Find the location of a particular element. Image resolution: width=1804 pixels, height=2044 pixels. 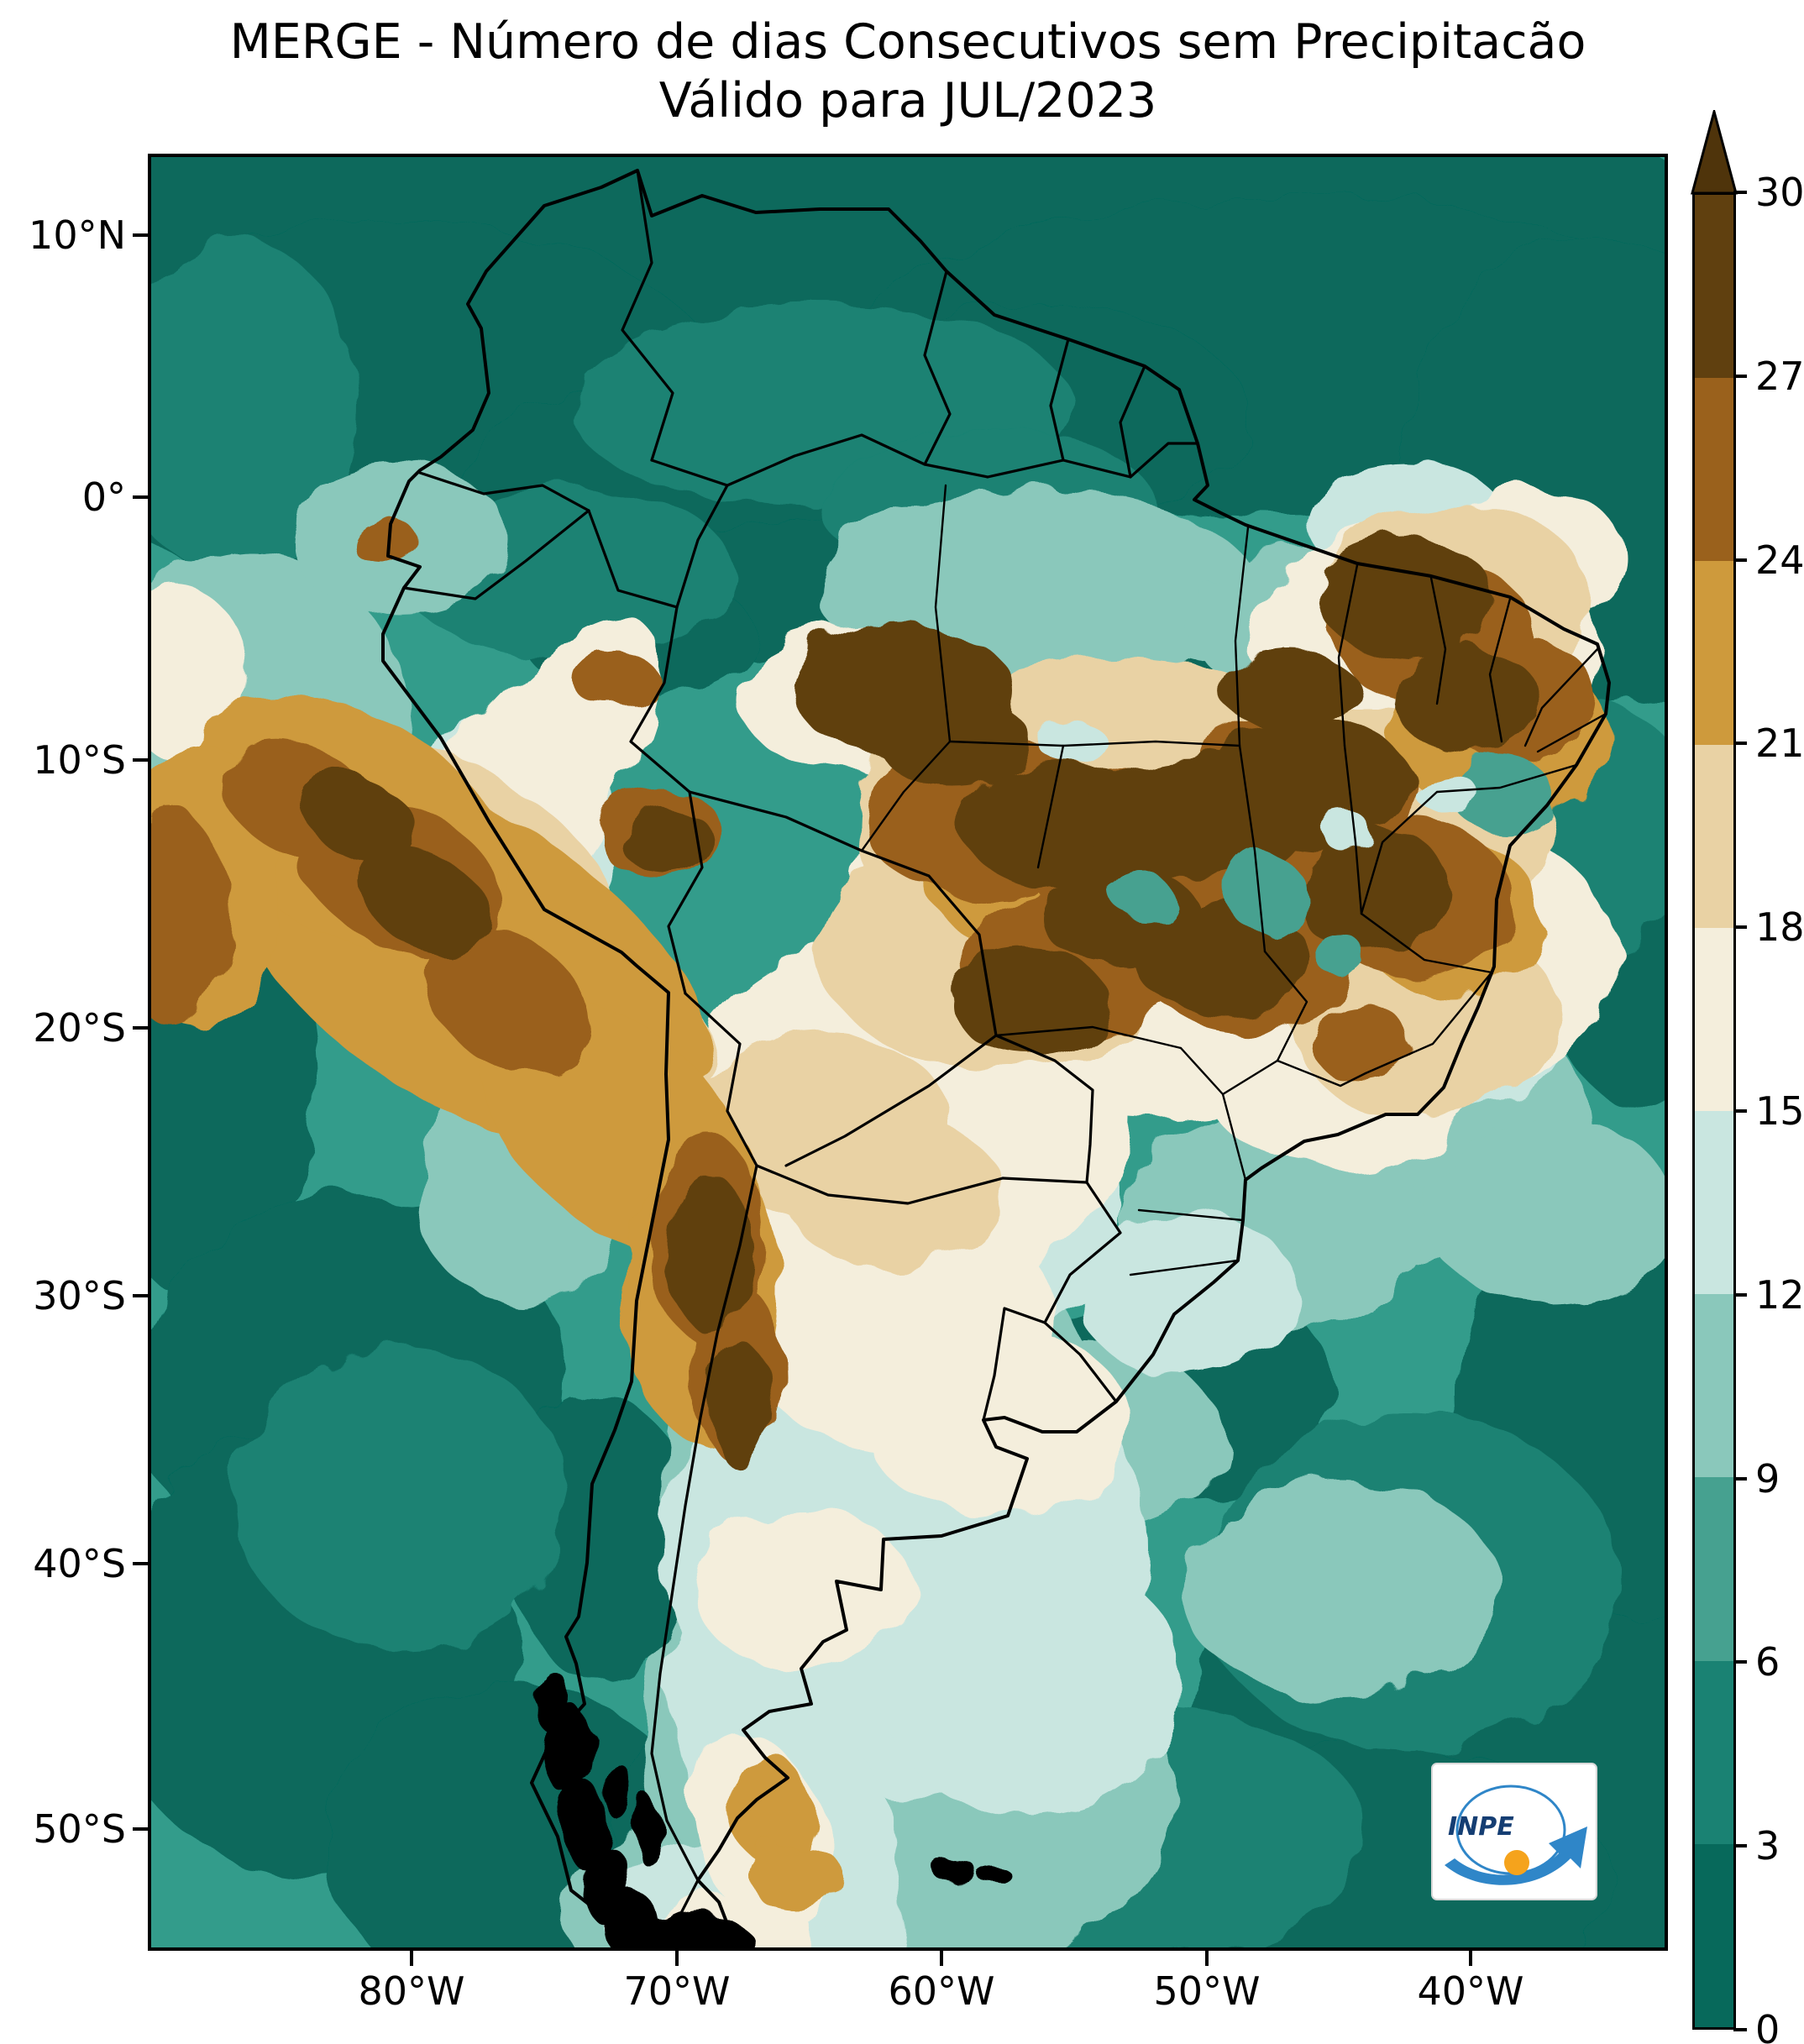

y-axis-tick-label: 20°S is located at coordinates (79, 1028).